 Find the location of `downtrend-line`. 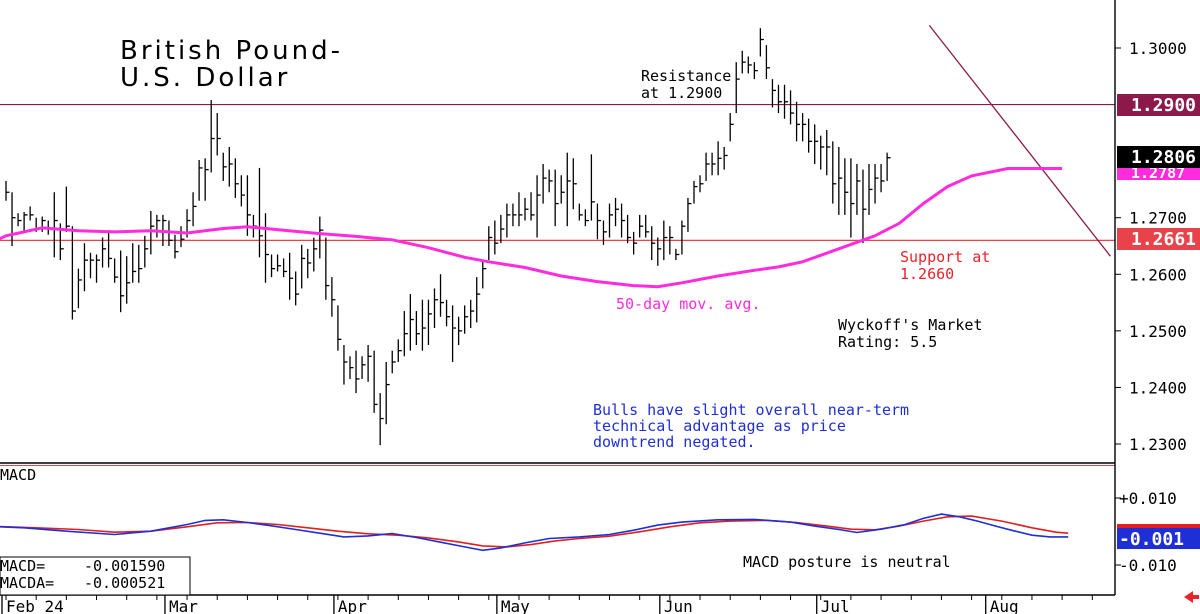

downtrend-line is located at coordinates (1019, 140).